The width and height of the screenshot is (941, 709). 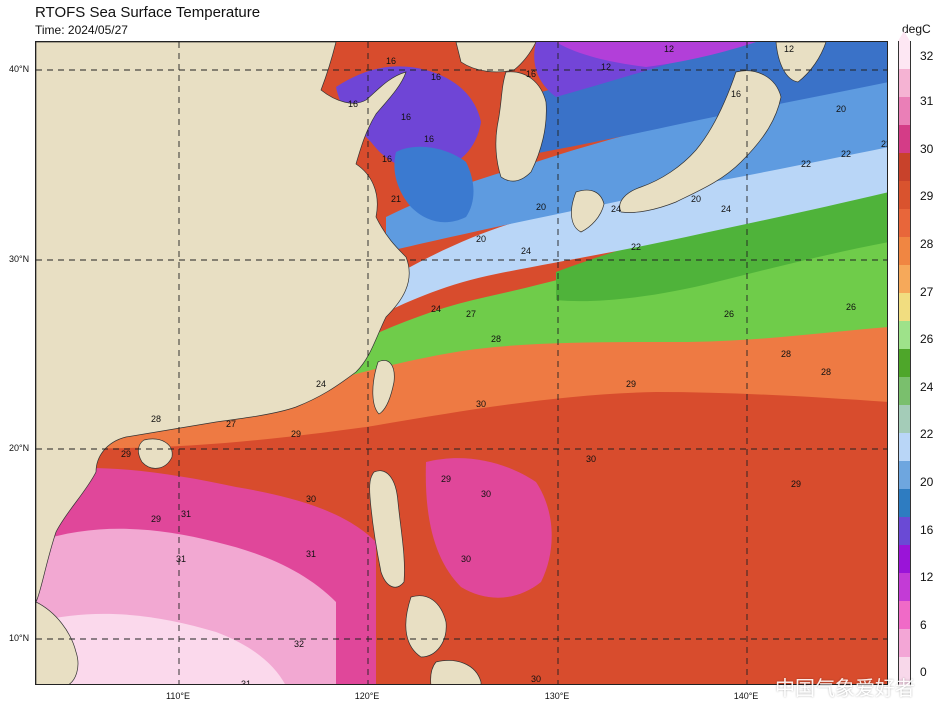 What do you see at coordinates (845, 688) in the screenshot?
I see `watermark-text: 中国气象爱好者` at bounding box center [845, 688].